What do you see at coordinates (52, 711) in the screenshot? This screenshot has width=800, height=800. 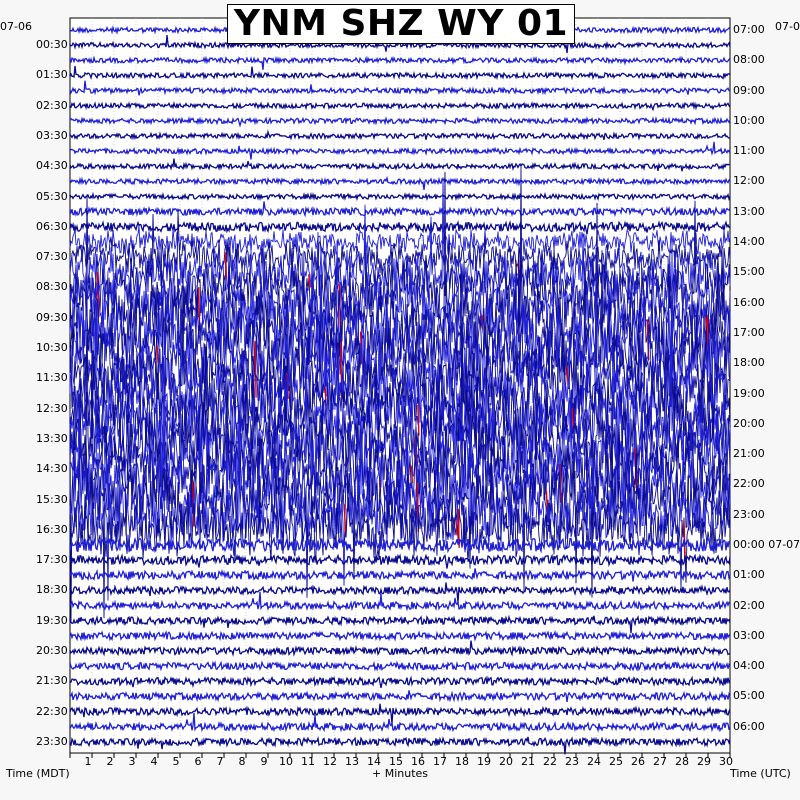 I see `left-time-label: 22:30` at bounding box center [52, 711].